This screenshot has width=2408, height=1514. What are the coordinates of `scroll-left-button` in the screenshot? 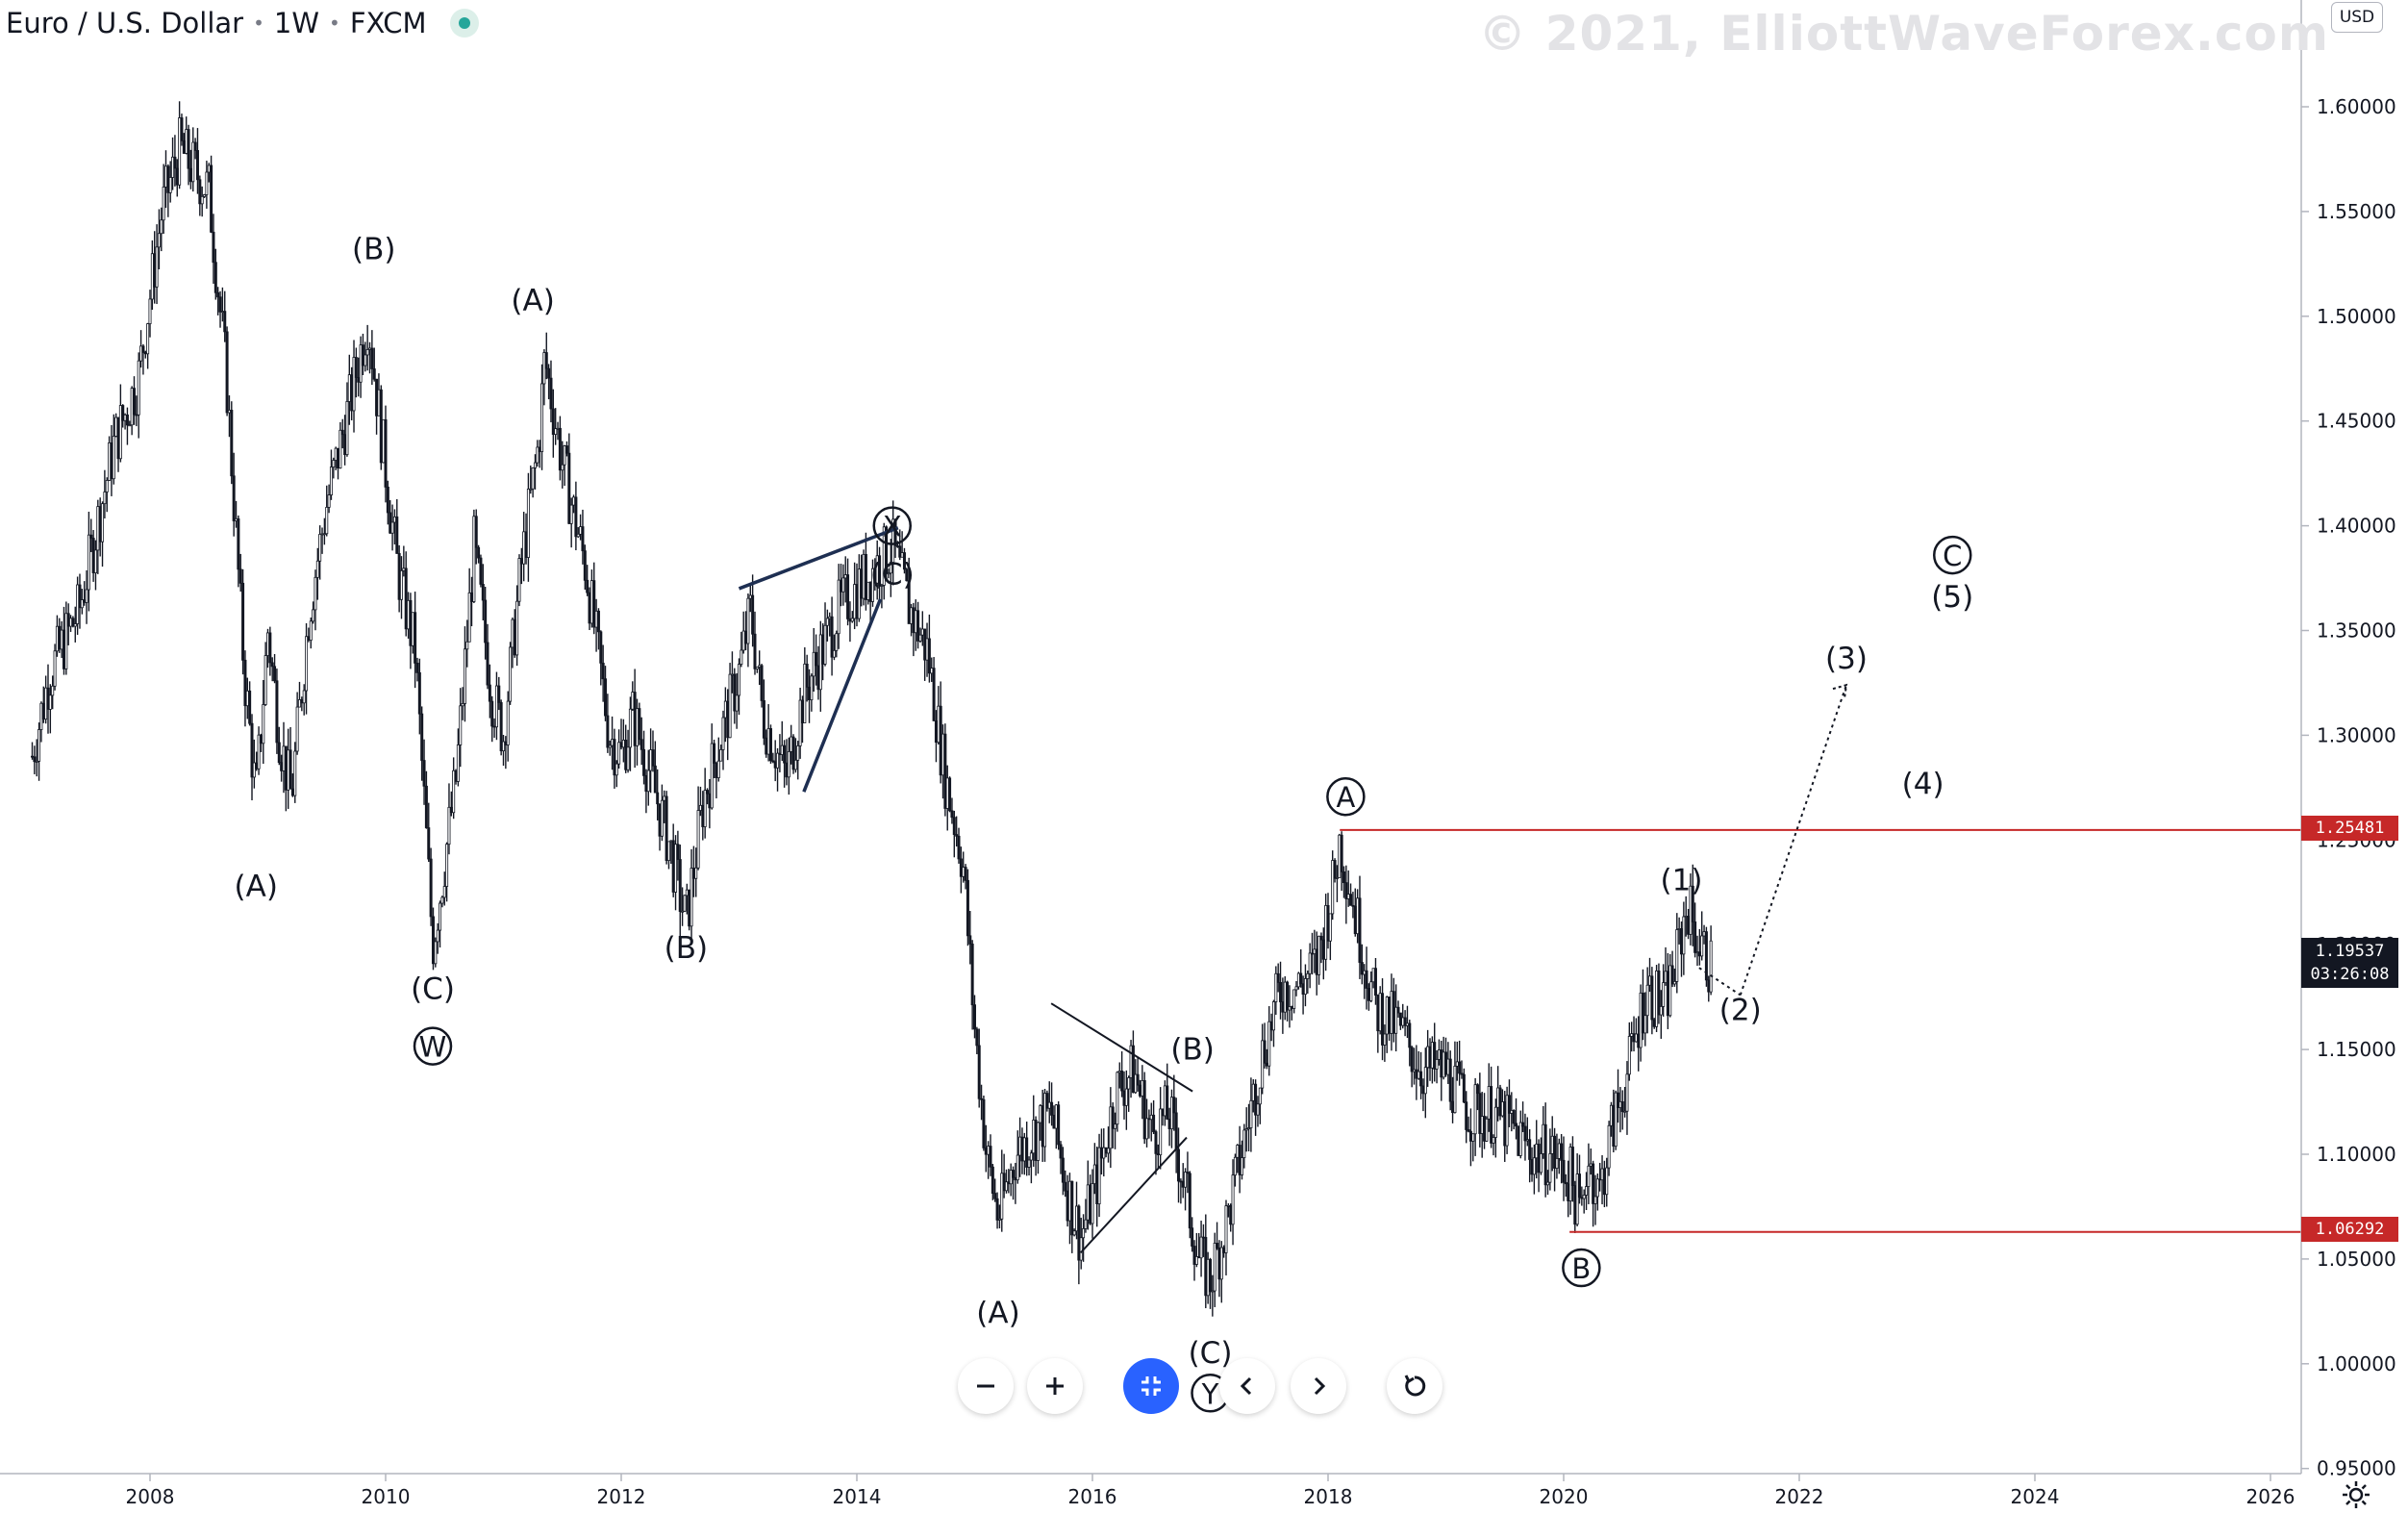 It's located at (1247, 1386).